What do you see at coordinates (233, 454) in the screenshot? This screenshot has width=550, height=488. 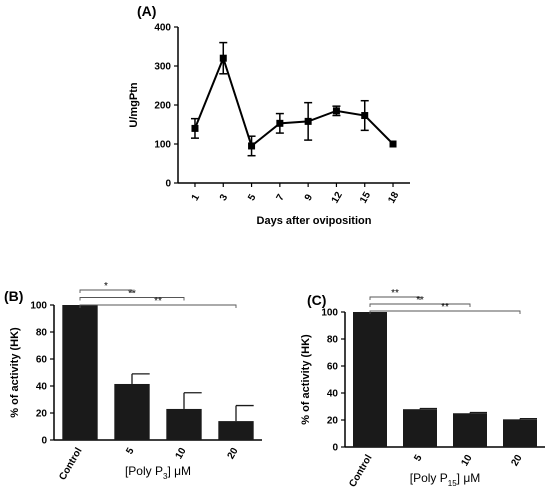 I see `panel-b-x-tick-label: 20` at bounding box center [233, 454].